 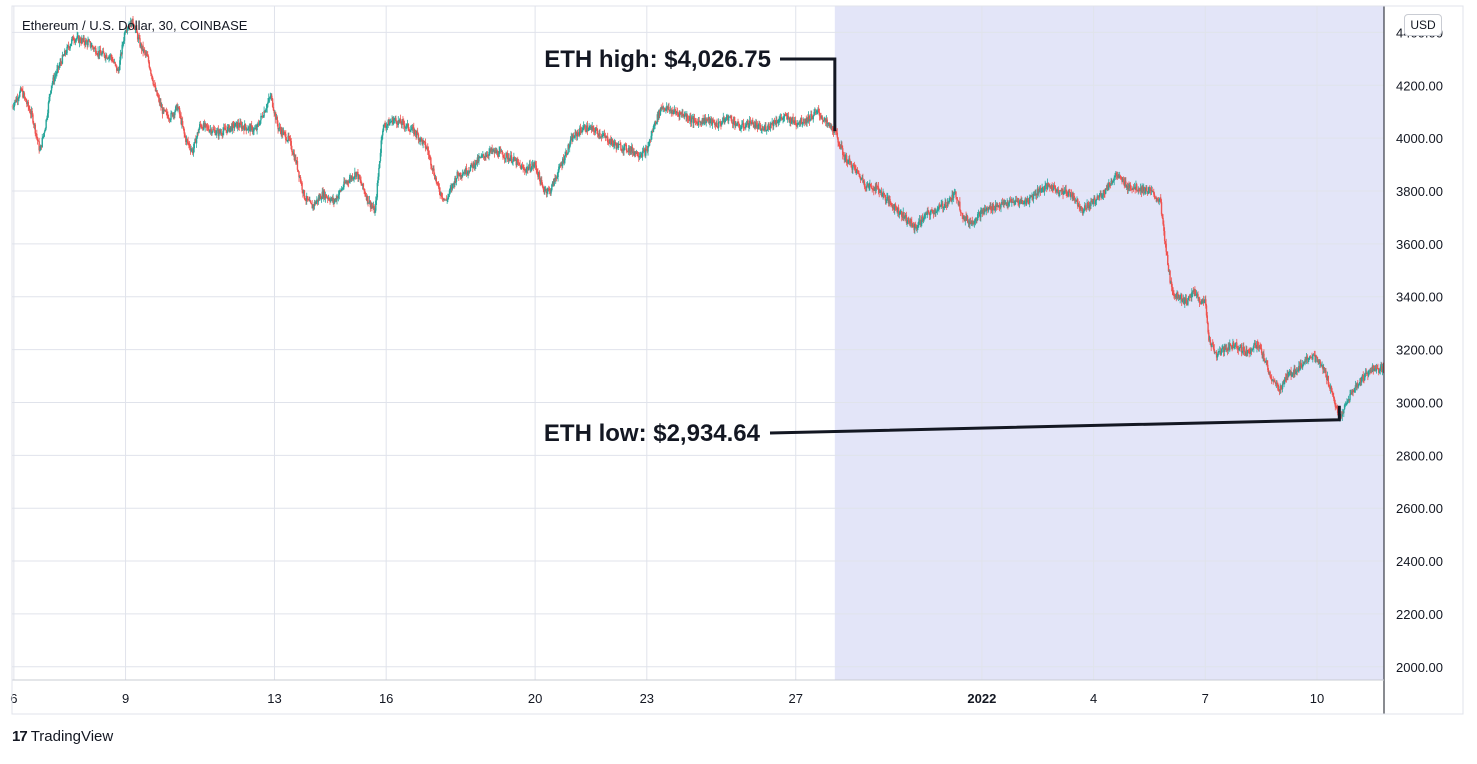 What do you see at coordinates (62, 736) in the screenshot?
I see `tradingview-brand: 17 TradingView` at bounding box center [62, 736].